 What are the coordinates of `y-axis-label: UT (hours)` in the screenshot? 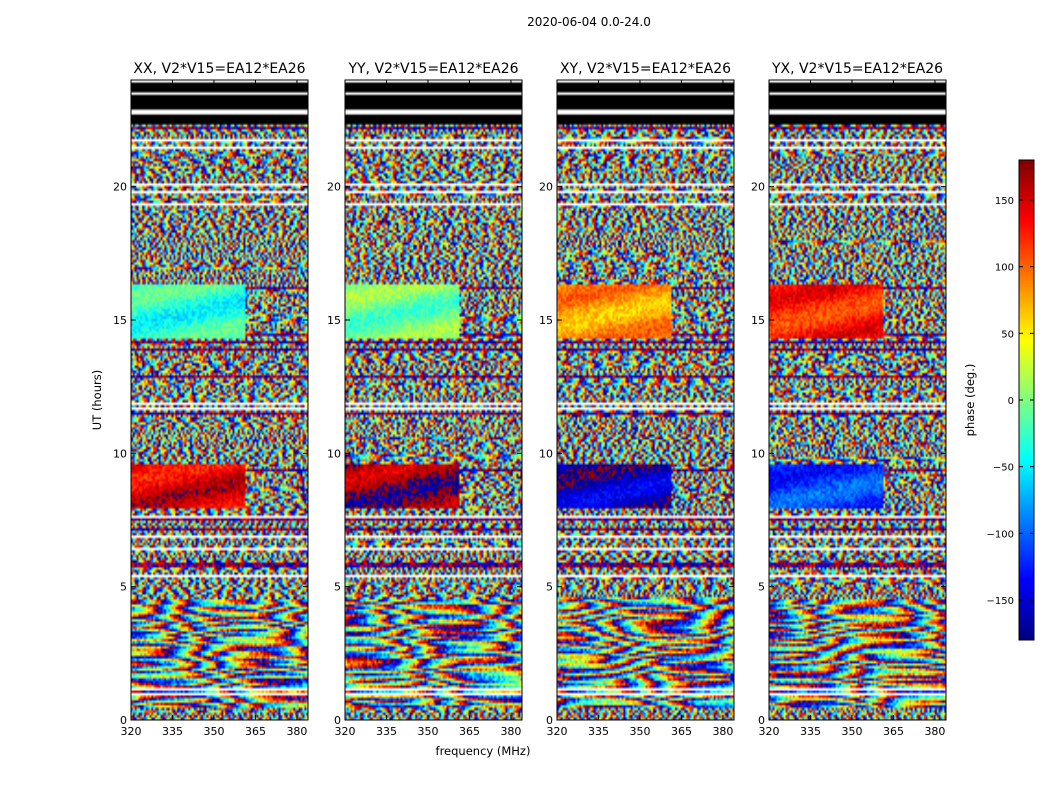 It's located at (97, 400).